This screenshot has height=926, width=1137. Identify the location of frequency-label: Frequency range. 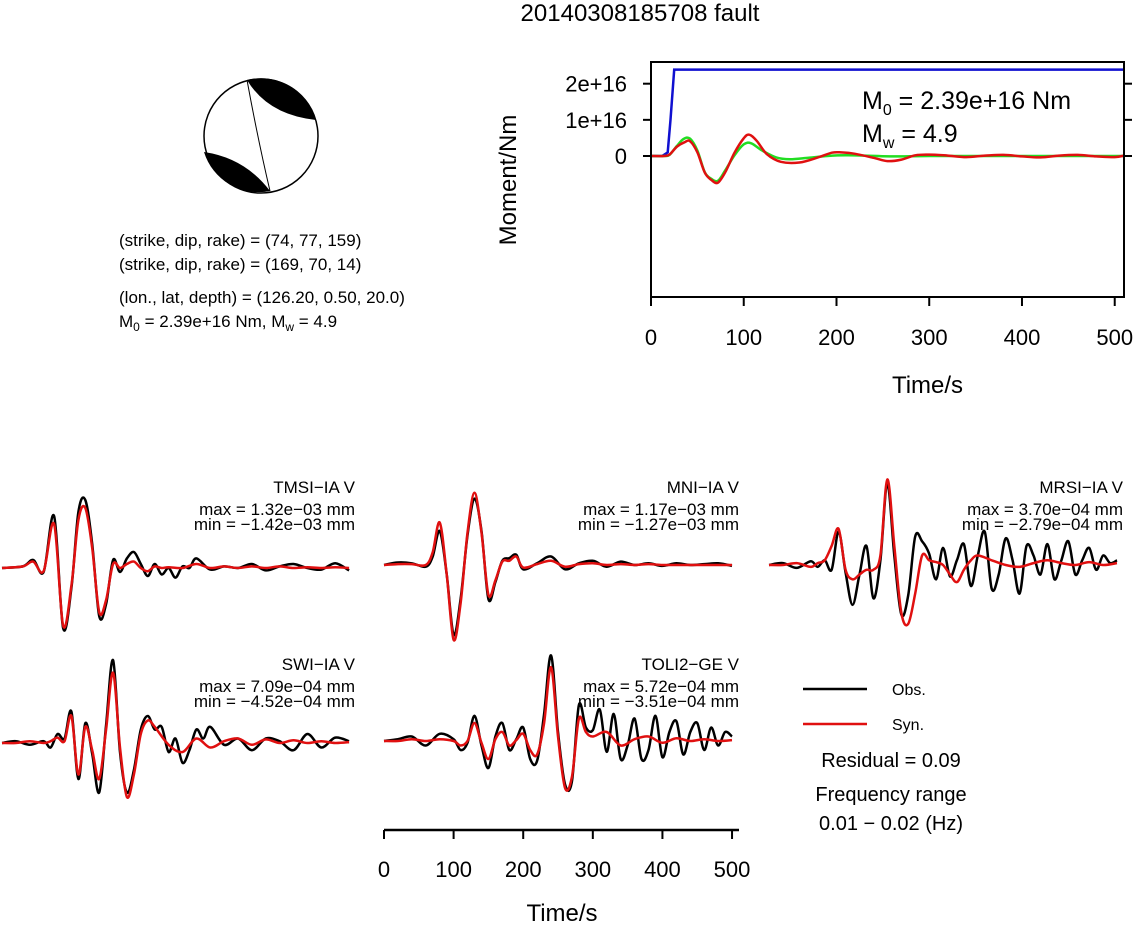
(890, 795).